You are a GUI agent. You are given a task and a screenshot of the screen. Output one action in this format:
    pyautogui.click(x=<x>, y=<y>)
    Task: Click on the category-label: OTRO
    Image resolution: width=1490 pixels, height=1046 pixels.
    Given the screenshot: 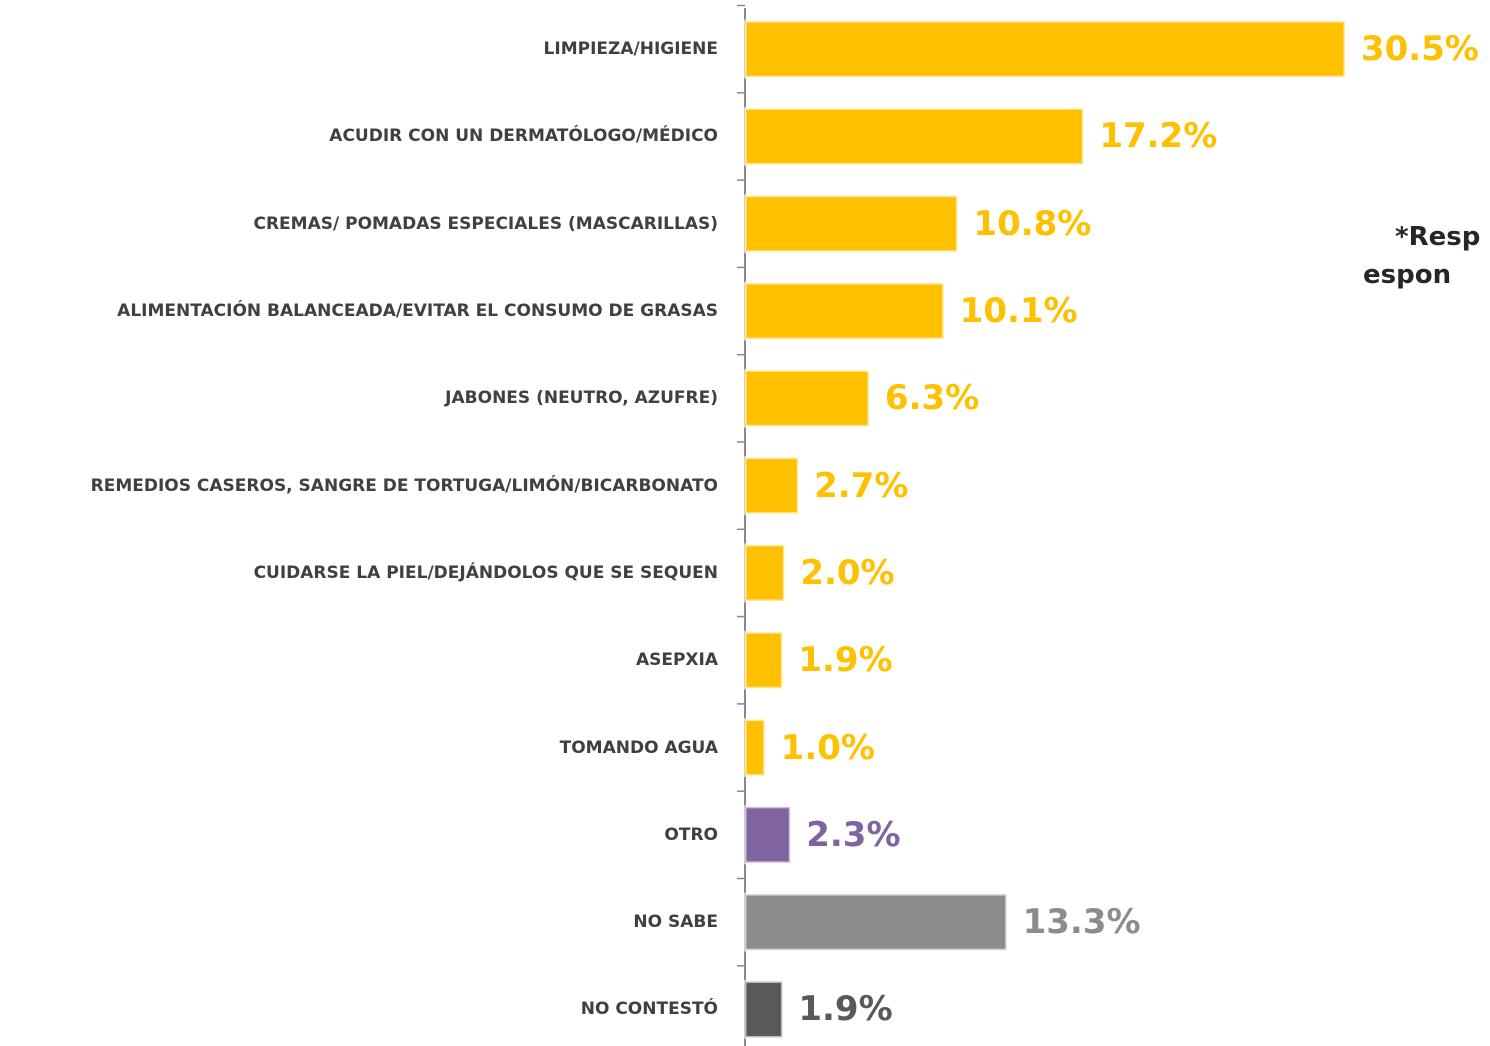 What is the action you would take?
    pyautogui.click(x=691, y=834)
    